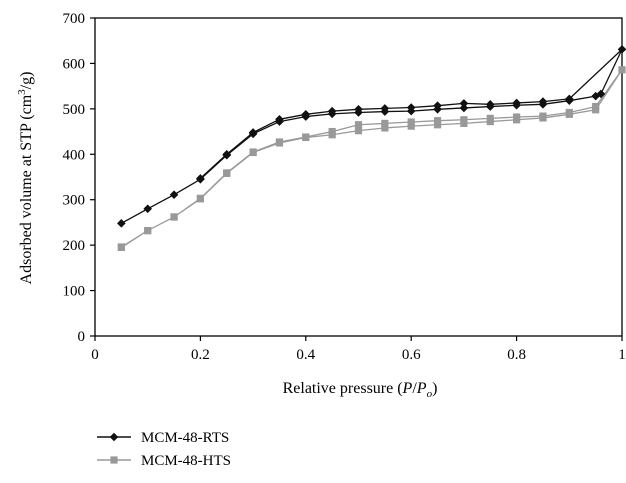 The width and height of the screenshot is (626, 483). I want to click on legend-item: MCM-48-HTS, so click(164, 461).